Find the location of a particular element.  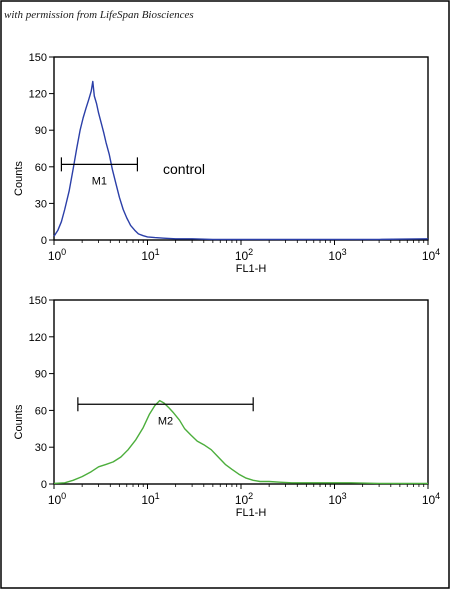

panel-annotation: control is located at coordinates (184, 169).